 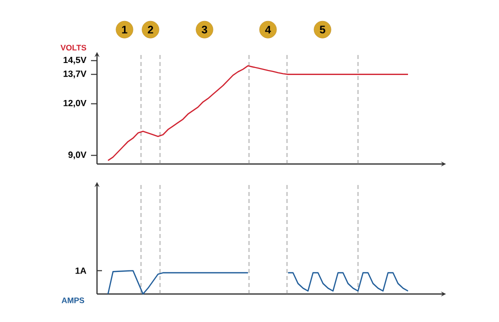 What do you see at coordinates (75, 104) in the screenshot?
I see `y-tick-label: 12,0V` at bounding box center [75, 104].